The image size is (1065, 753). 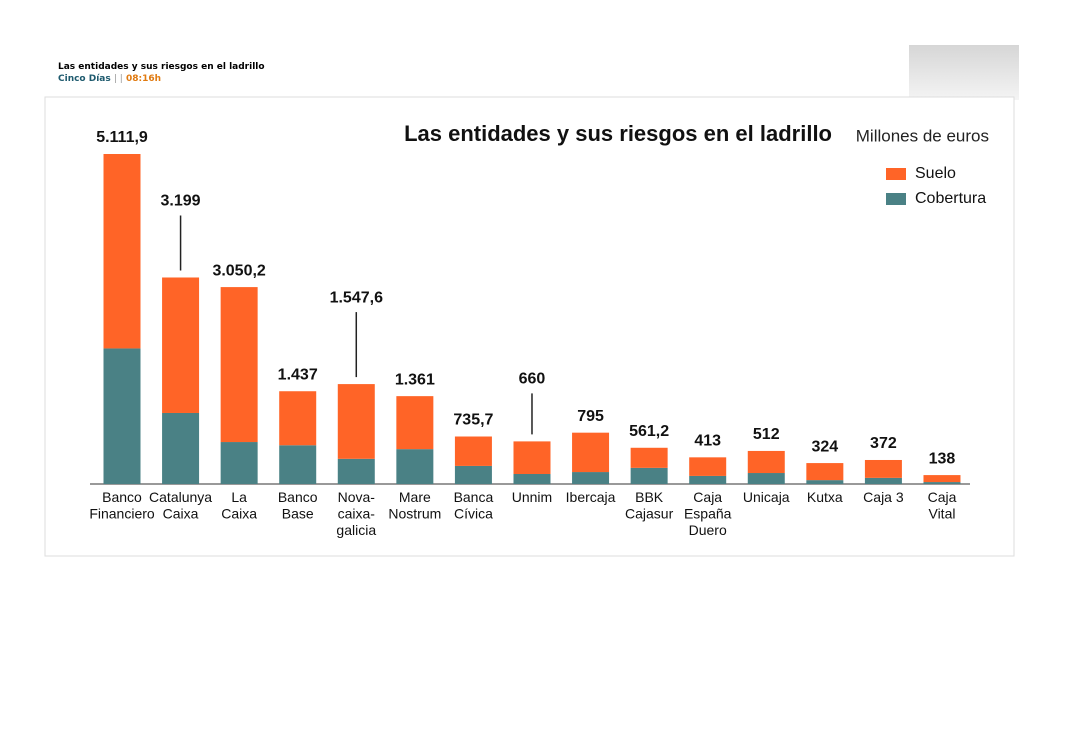 What do you see at coordinates (922, 135) in the screenshot?
I see `chart-subtitle: Millones de euros` at bounding box center [922, 135].